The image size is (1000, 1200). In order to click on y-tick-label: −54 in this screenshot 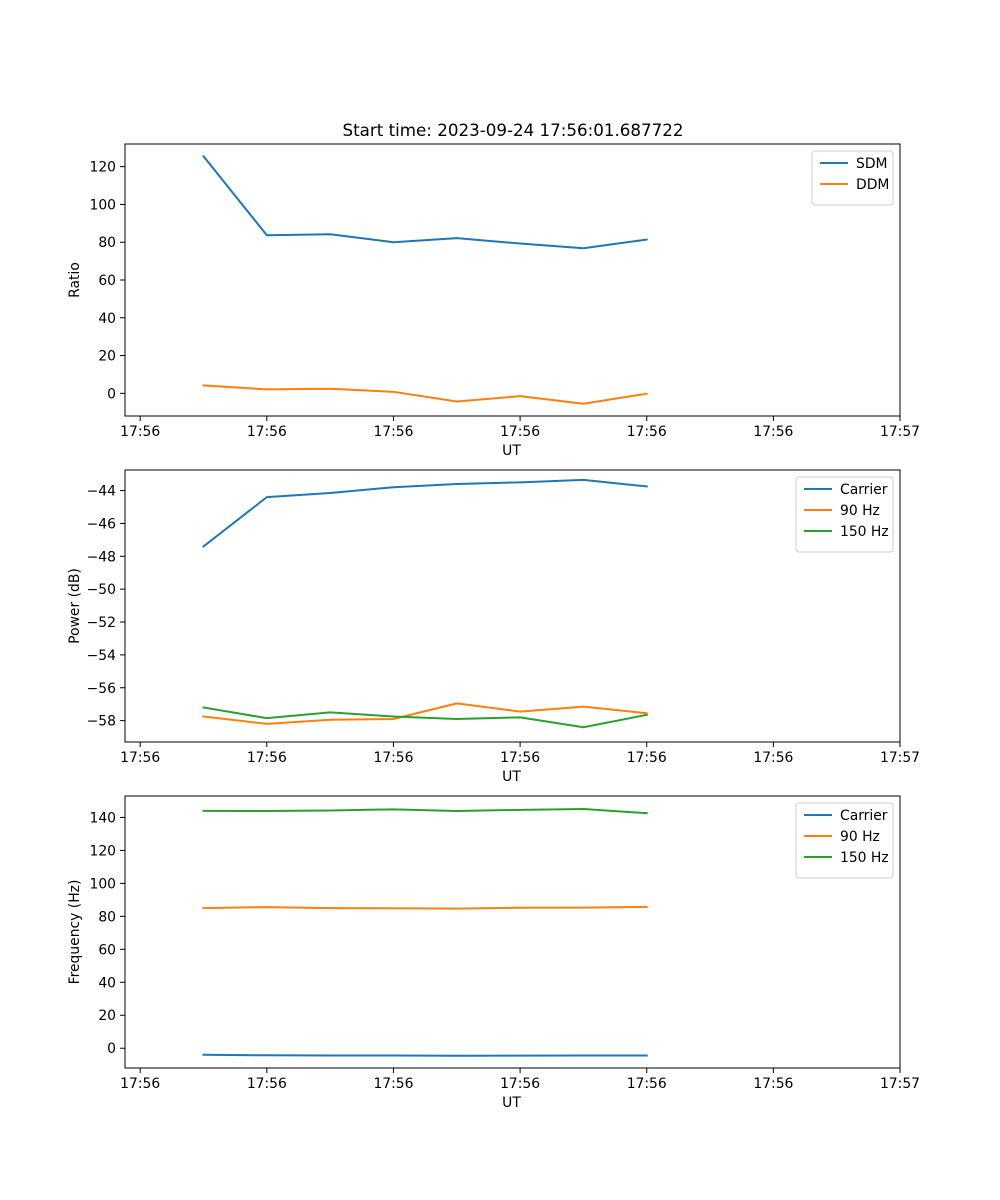, I will do `click(101, 656)`.